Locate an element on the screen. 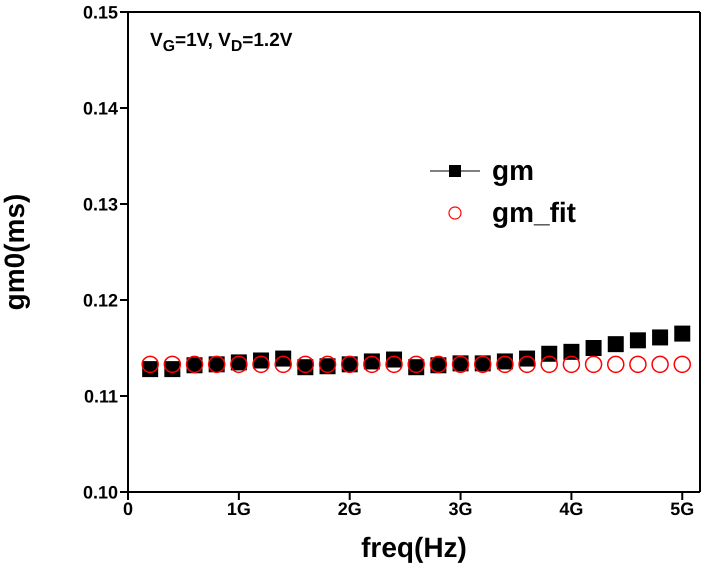  legend-label: gm_fit is located at coordinates (534, 213).